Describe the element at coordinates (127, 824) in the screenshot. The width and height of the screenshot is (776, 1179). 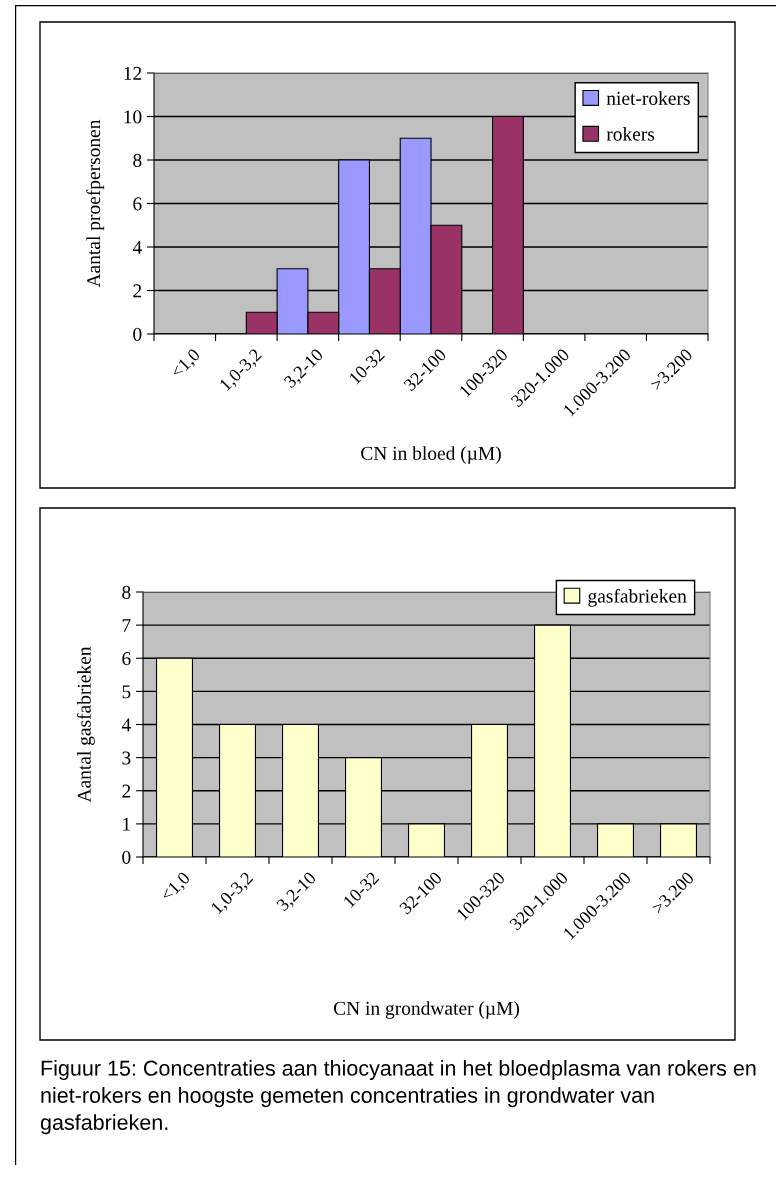
I see `y-tick-label: 1` at that location.